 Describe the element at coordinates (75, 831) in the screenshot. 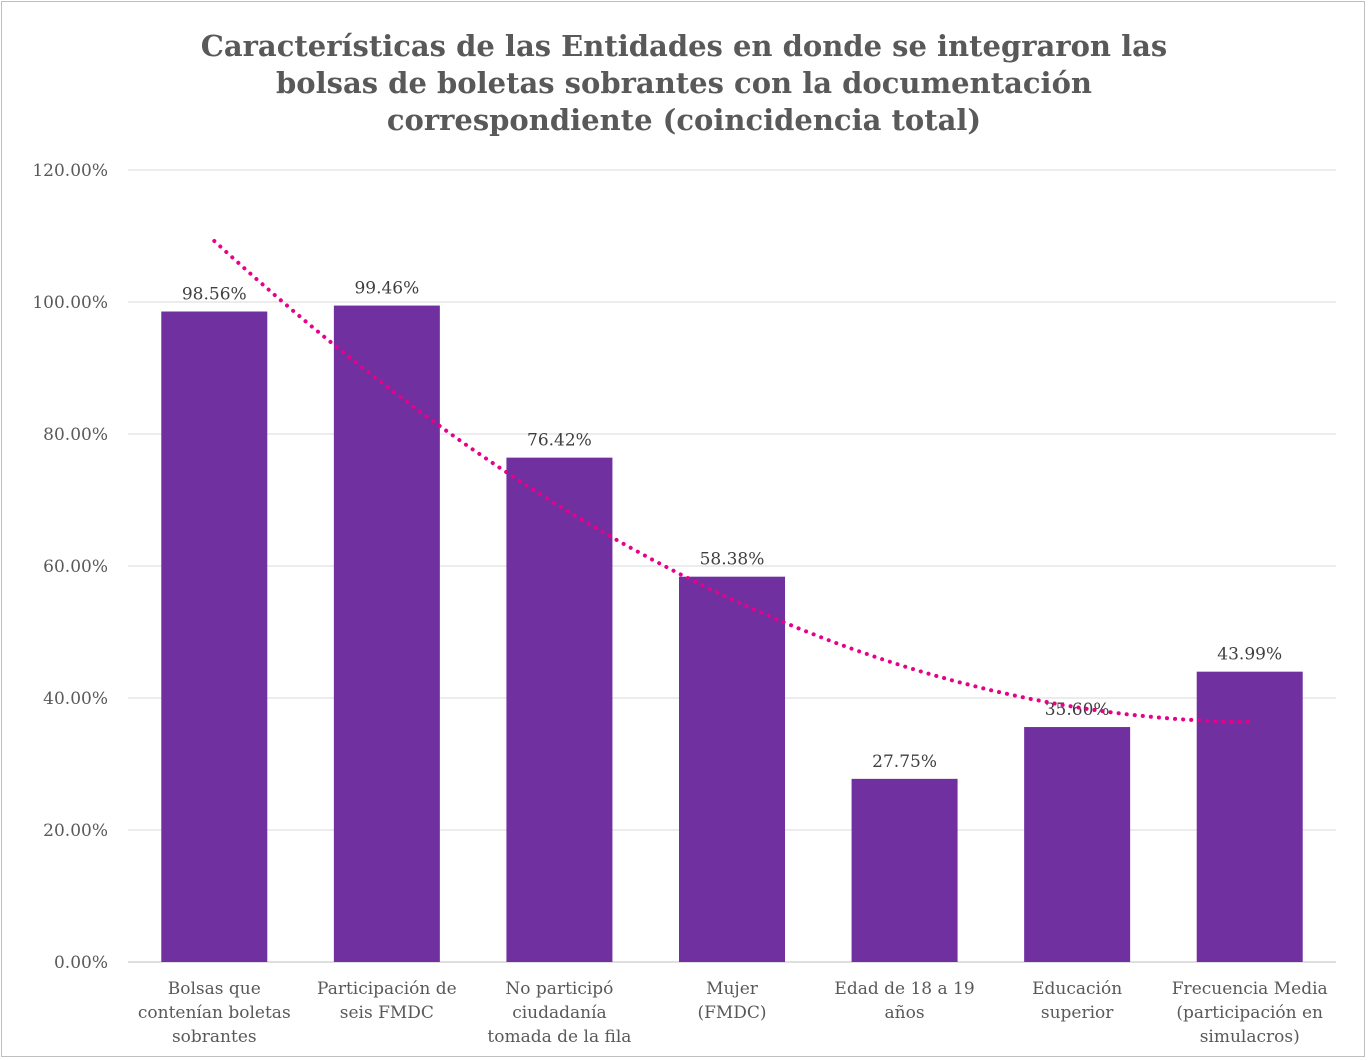

I see `y-tick-label: 20.00%` at that location.